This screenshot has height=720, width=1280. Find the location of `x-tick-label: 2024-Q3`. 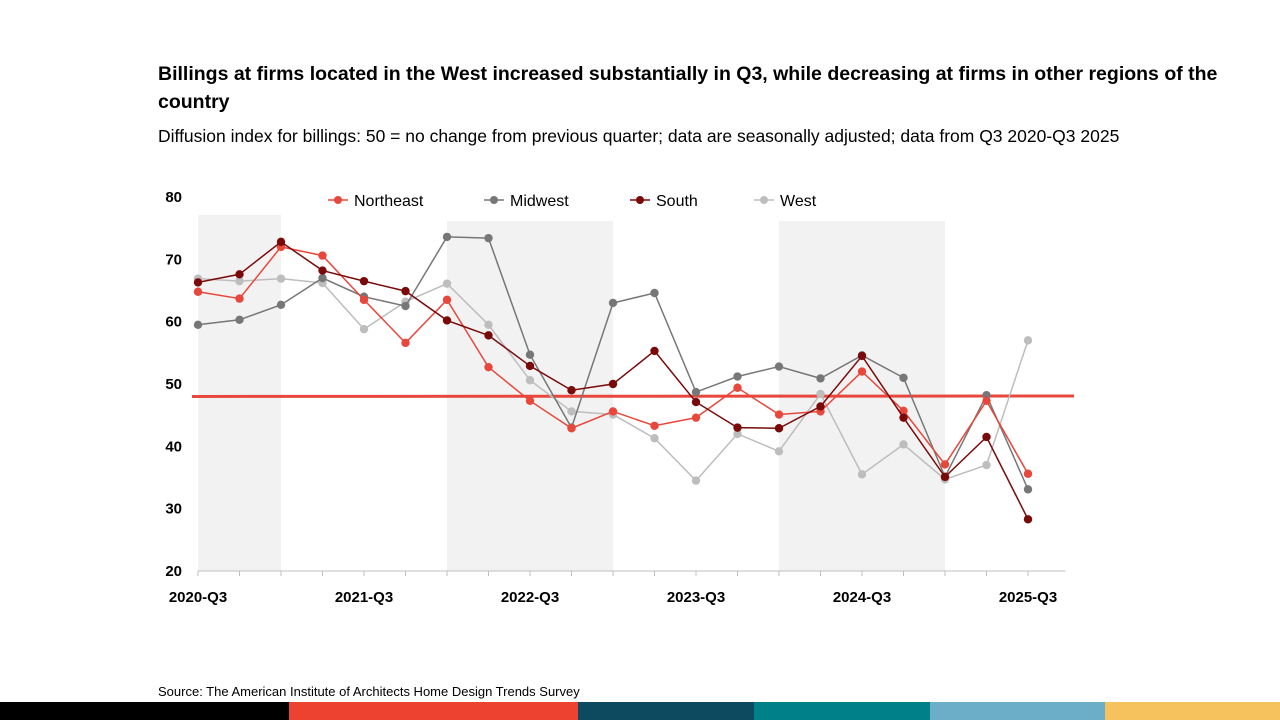

x-tick-label: 2024-Q3 is located at coordinates (862, 597).